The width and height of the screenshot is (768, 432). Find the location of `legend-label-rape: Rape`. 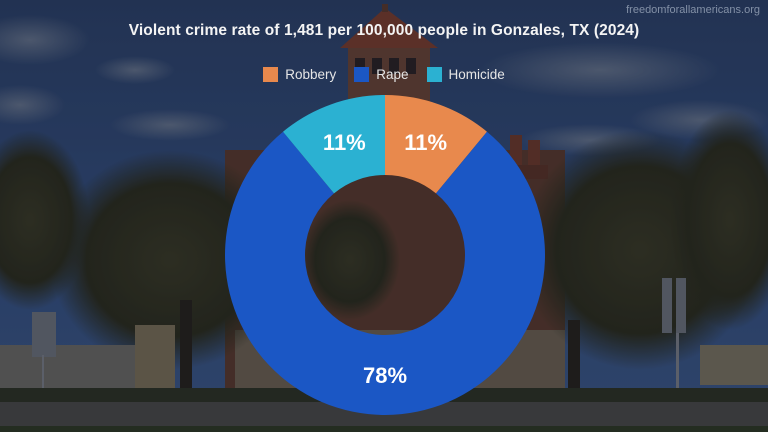

legend-label-rape: Rape is located at coordinates (392, 74).